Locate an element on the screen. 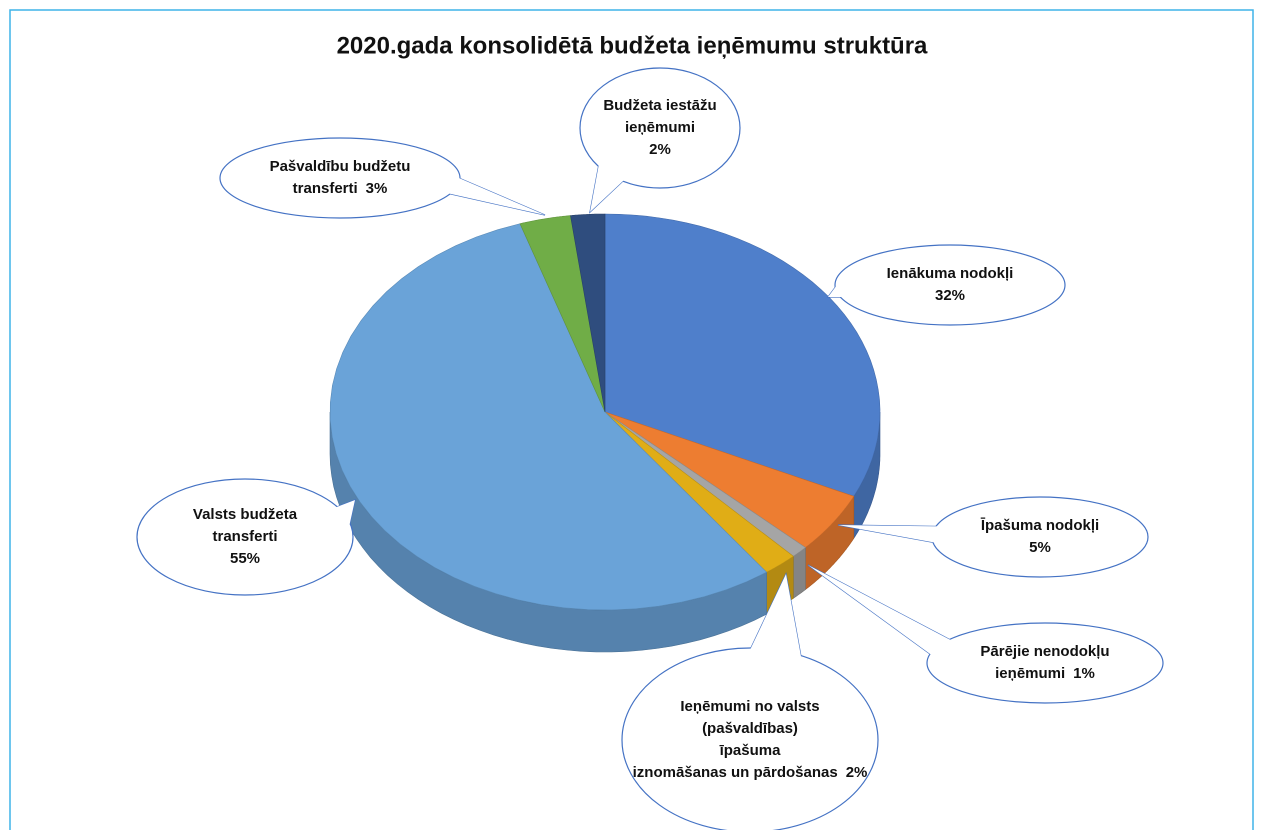 The height and width of the screenshot is (830, 1263). data-label-value: 1% is located at coordinates (1084, 673).